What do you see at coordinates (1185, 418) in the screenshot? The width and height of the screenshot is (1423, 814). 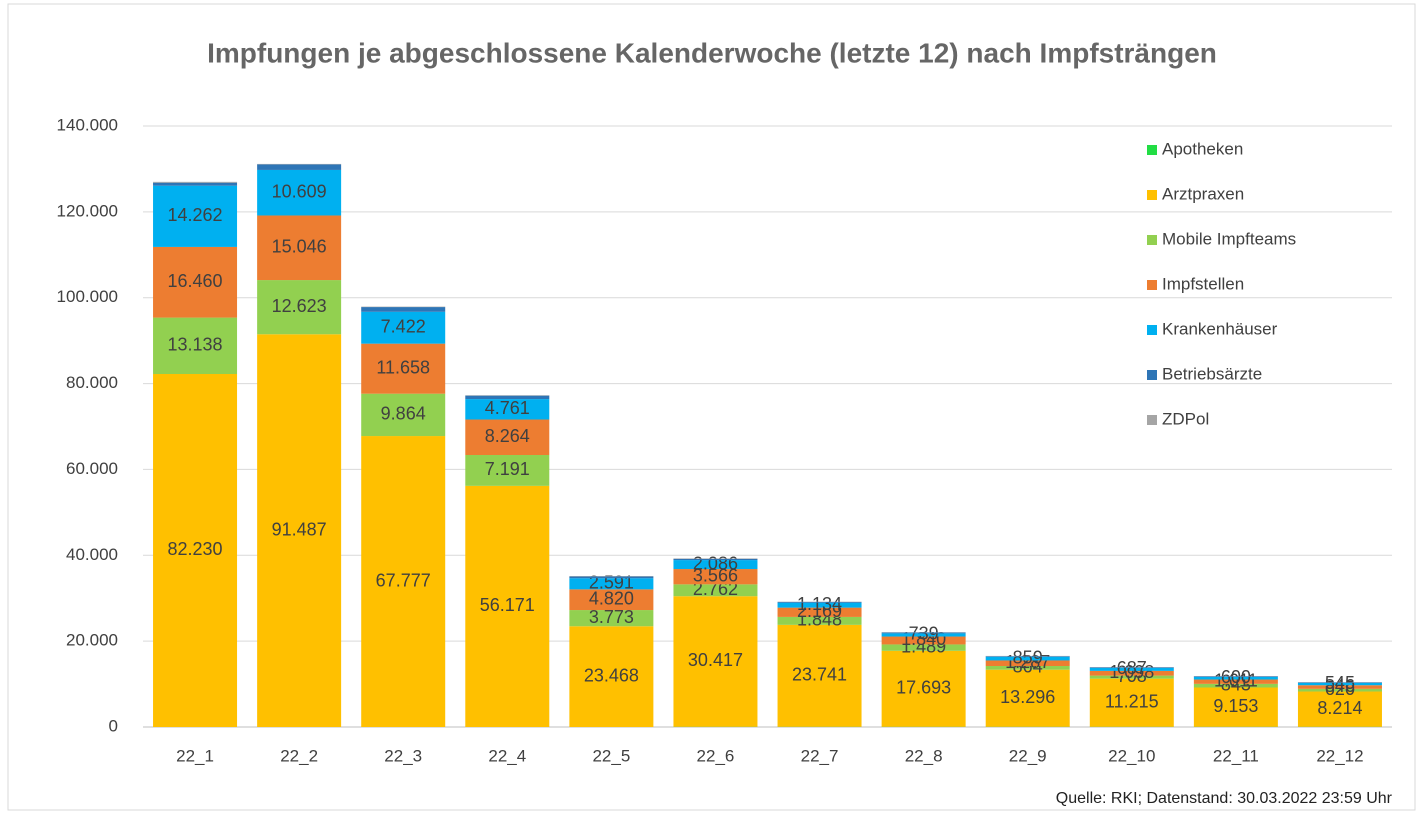 I see `legend-label: ZDPol` at bounding box center [1185, 418].